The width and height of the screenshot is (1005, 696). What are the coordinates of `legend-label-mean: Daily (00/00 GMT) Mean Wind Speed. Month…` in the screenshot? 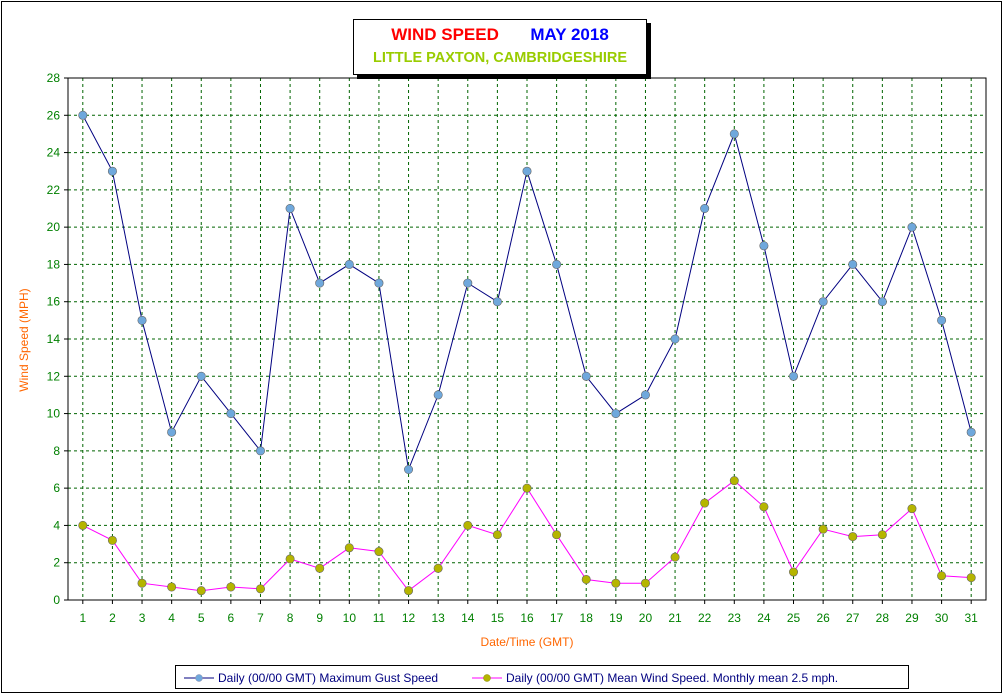 It's located at (672, 678).